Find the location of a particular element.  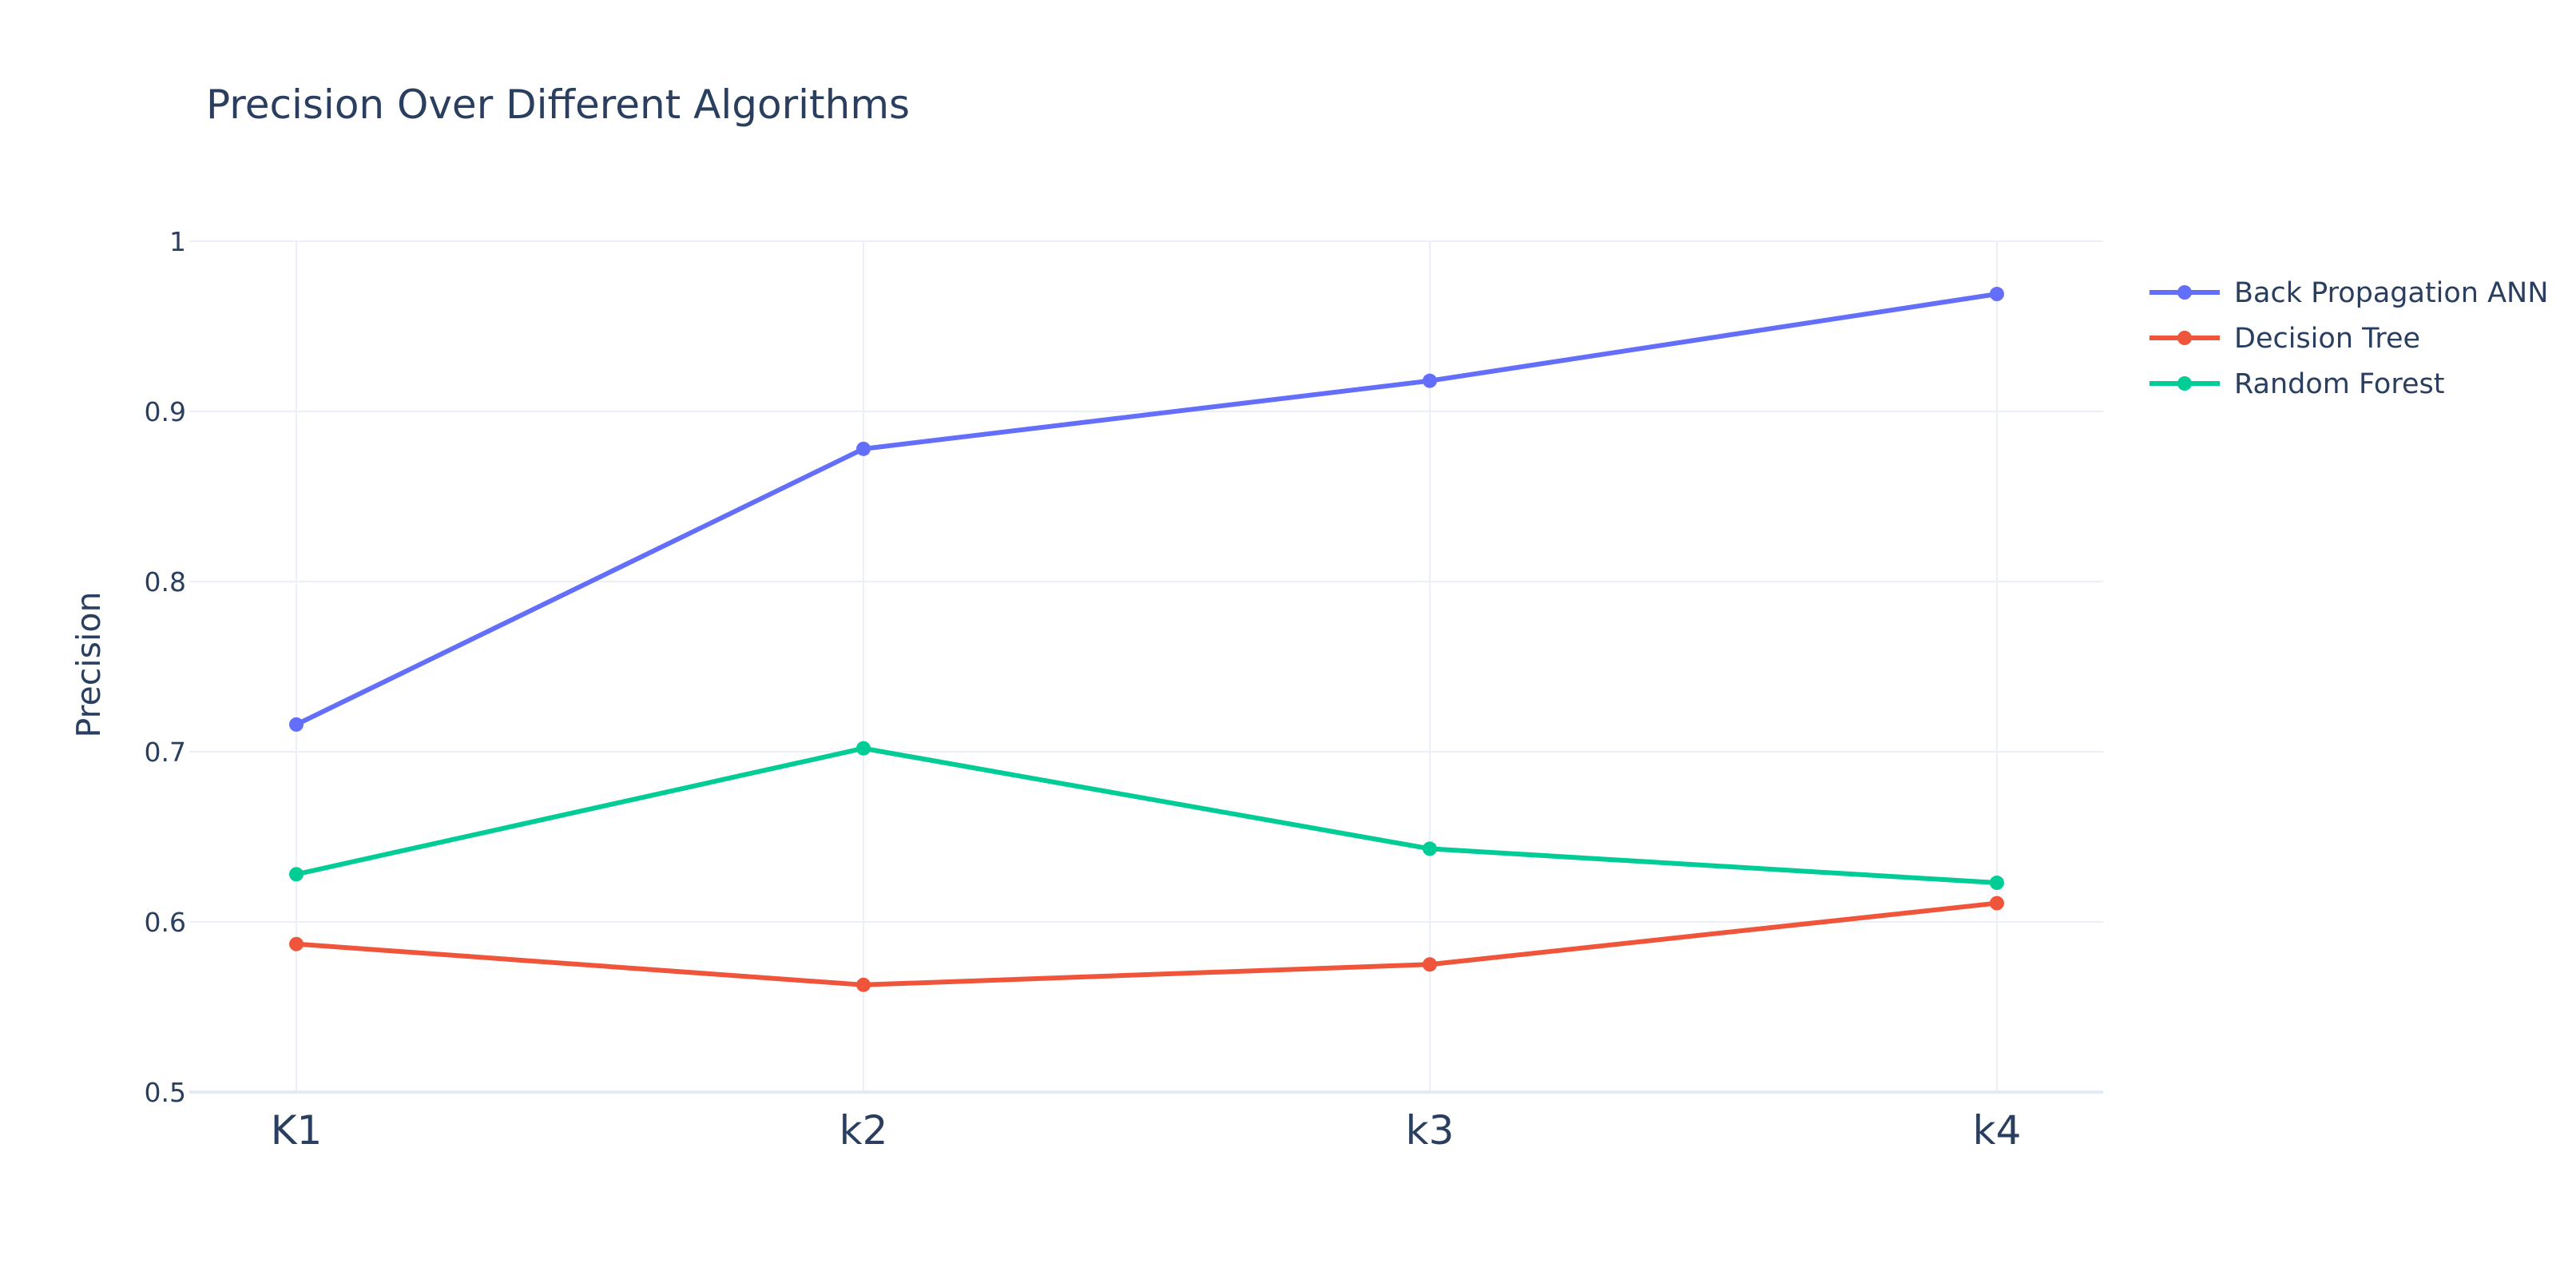

y-tick-label: 0.9 is located at coordinates (165, 411).